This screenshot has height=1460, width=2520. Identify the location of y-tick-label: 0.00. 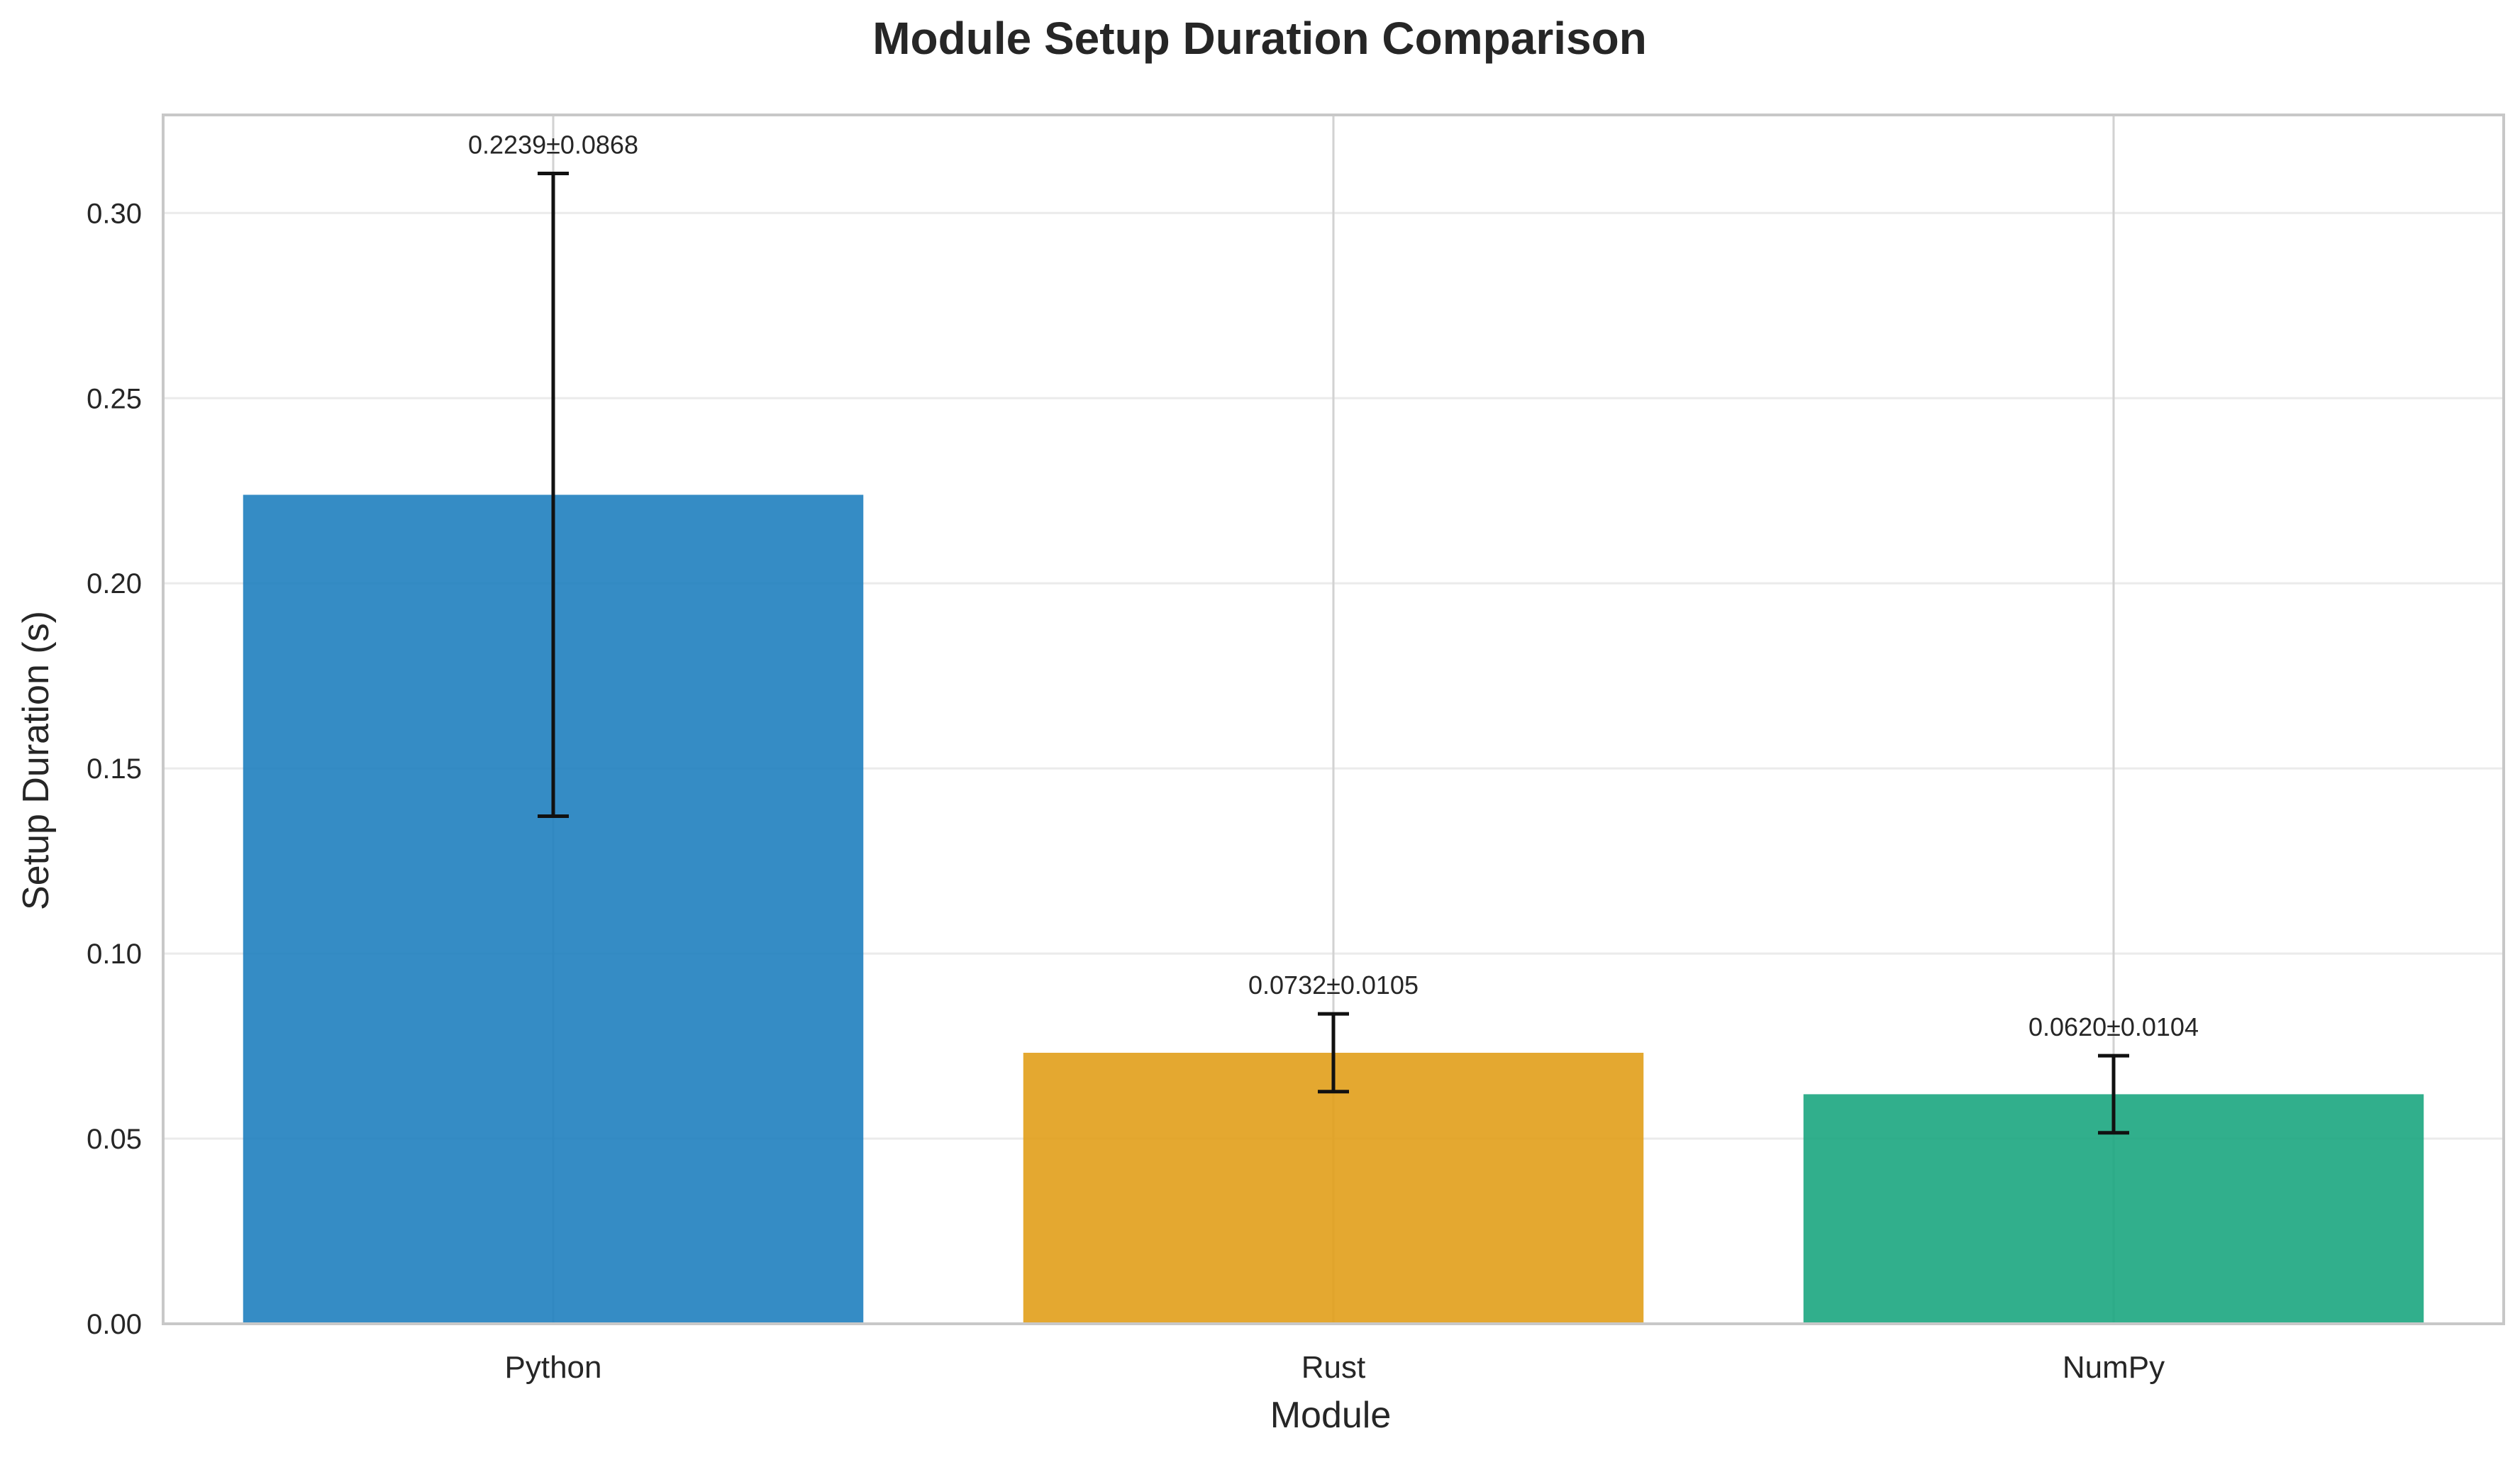
(115, 1324).